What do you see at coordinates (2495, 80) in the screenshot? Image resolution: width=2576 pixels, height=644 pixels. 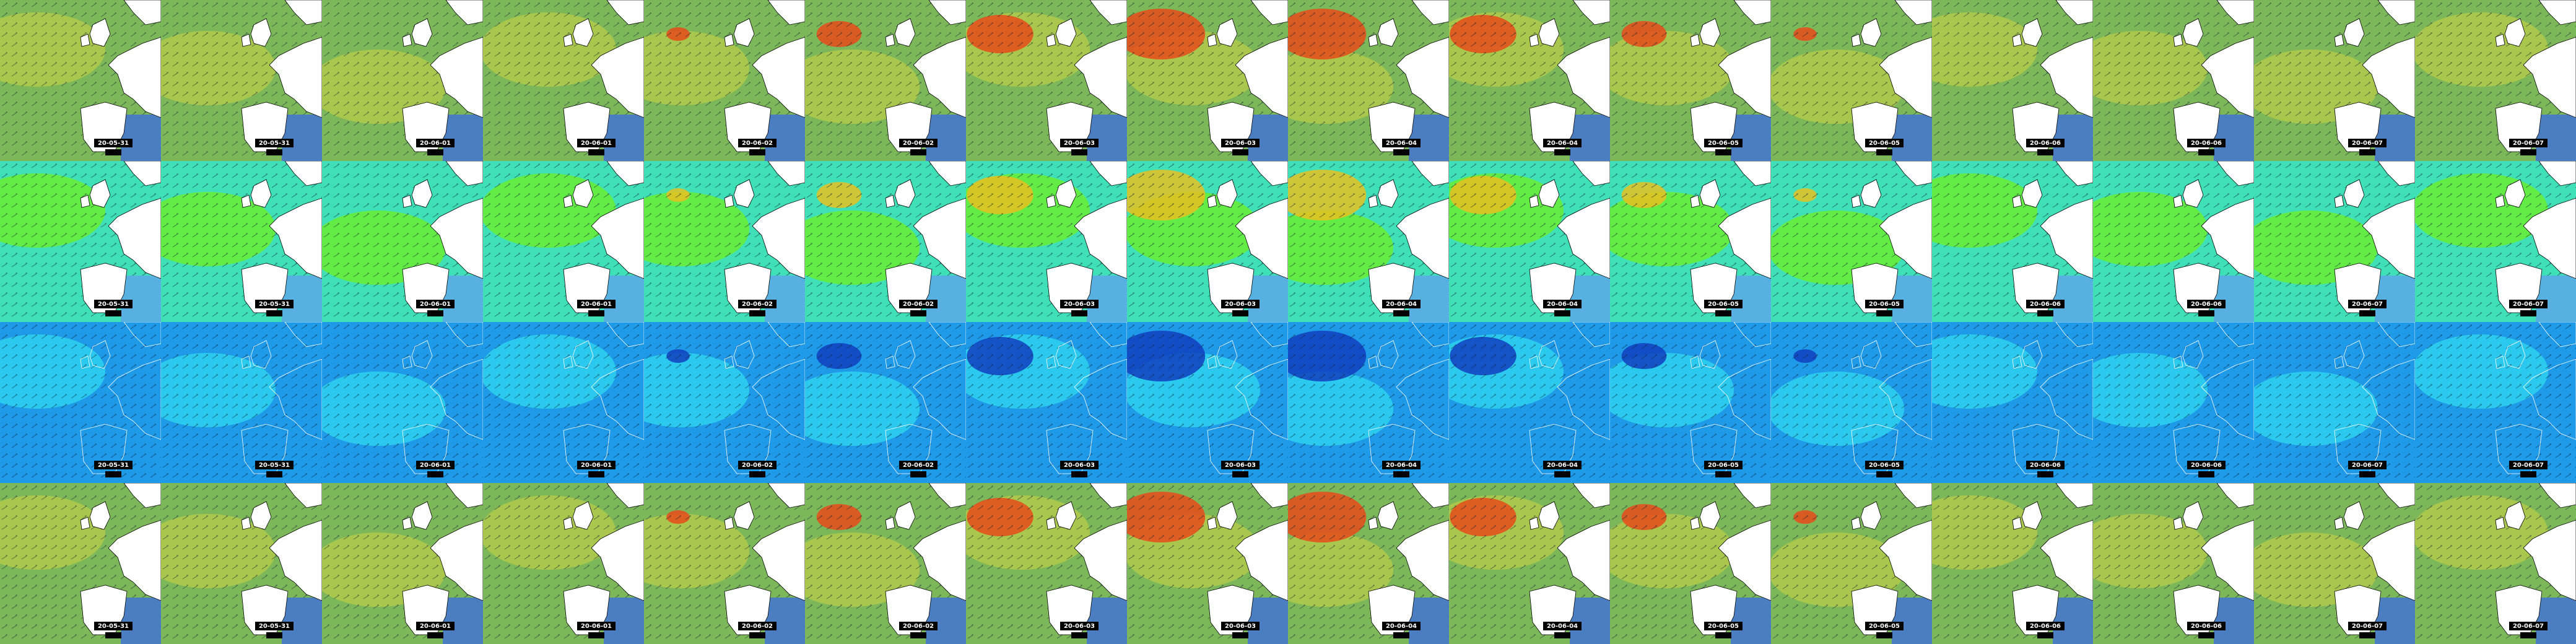 I see `map-tile: 20-06-07` at bounding box center [2495, 80].